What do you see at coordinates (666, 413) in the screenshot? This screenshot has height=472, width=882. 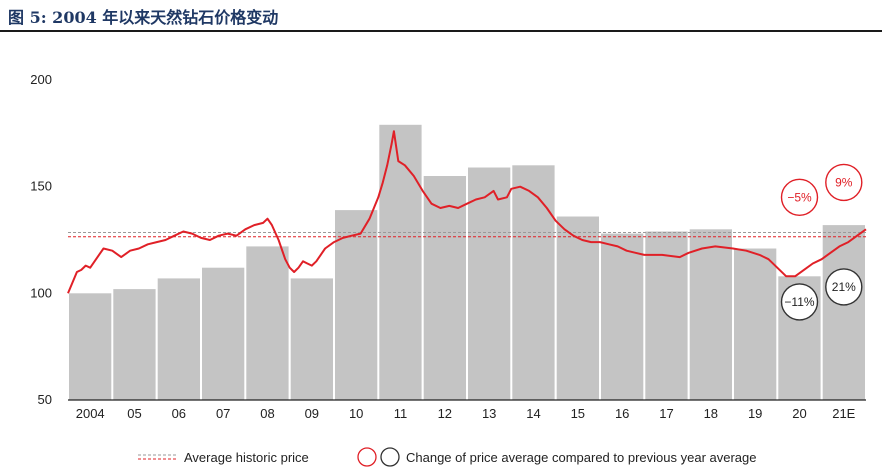 I see `x-tick-17: 17` at bounding box center [666, 413].